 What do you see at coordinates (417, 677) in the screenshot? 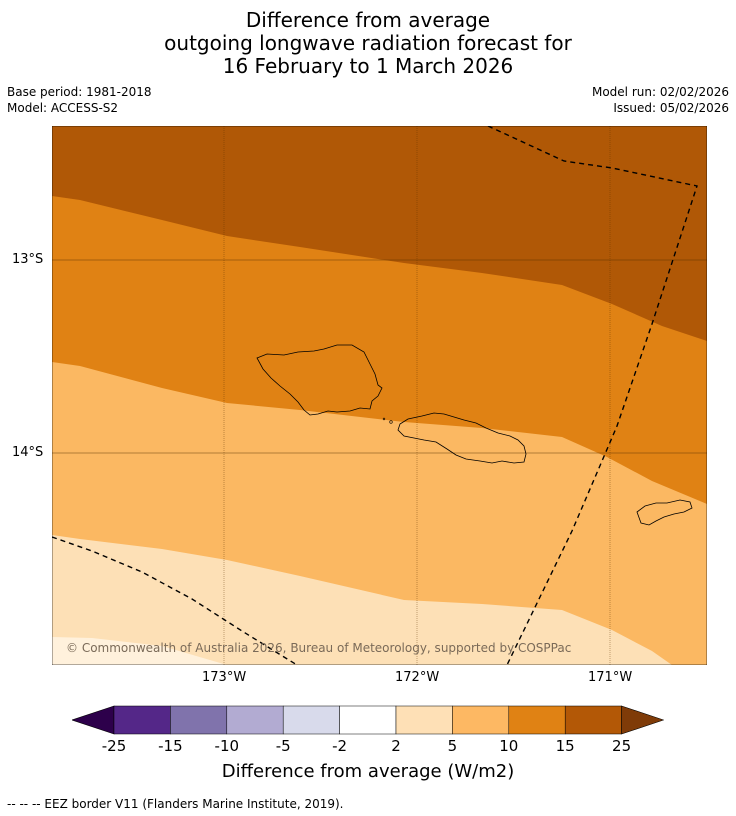
I see `lon-label-172w: 172°W` at bounding box center [417, 677].